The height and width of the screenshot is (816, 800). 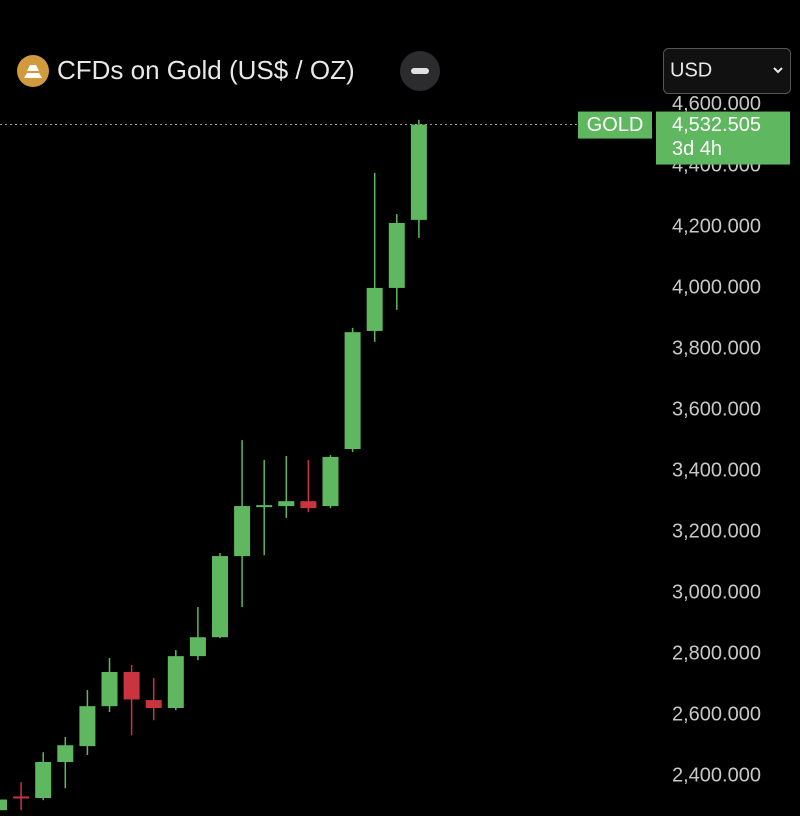 I want to click on collapse-icon, so click(x=420, y=71).